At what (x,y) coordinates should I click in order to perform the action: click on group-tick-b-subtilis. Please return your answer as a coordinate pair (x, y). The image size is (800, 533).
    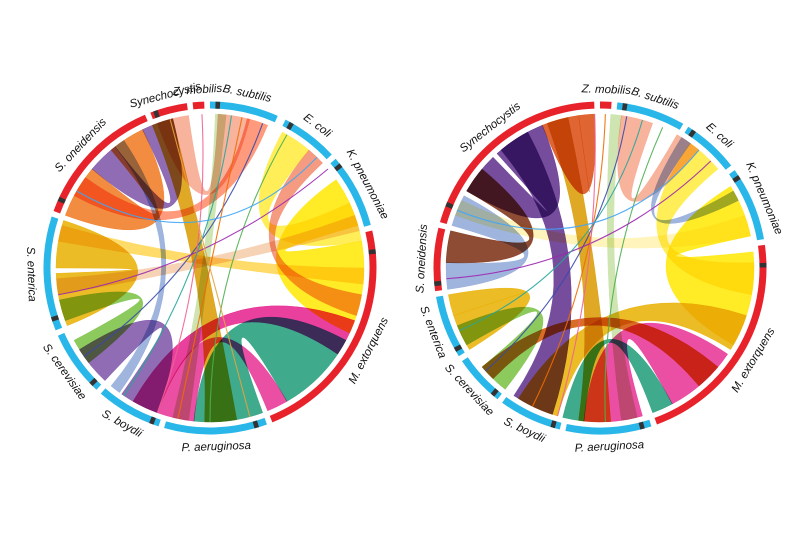
    Looking at the image, I should click on (624, 107).